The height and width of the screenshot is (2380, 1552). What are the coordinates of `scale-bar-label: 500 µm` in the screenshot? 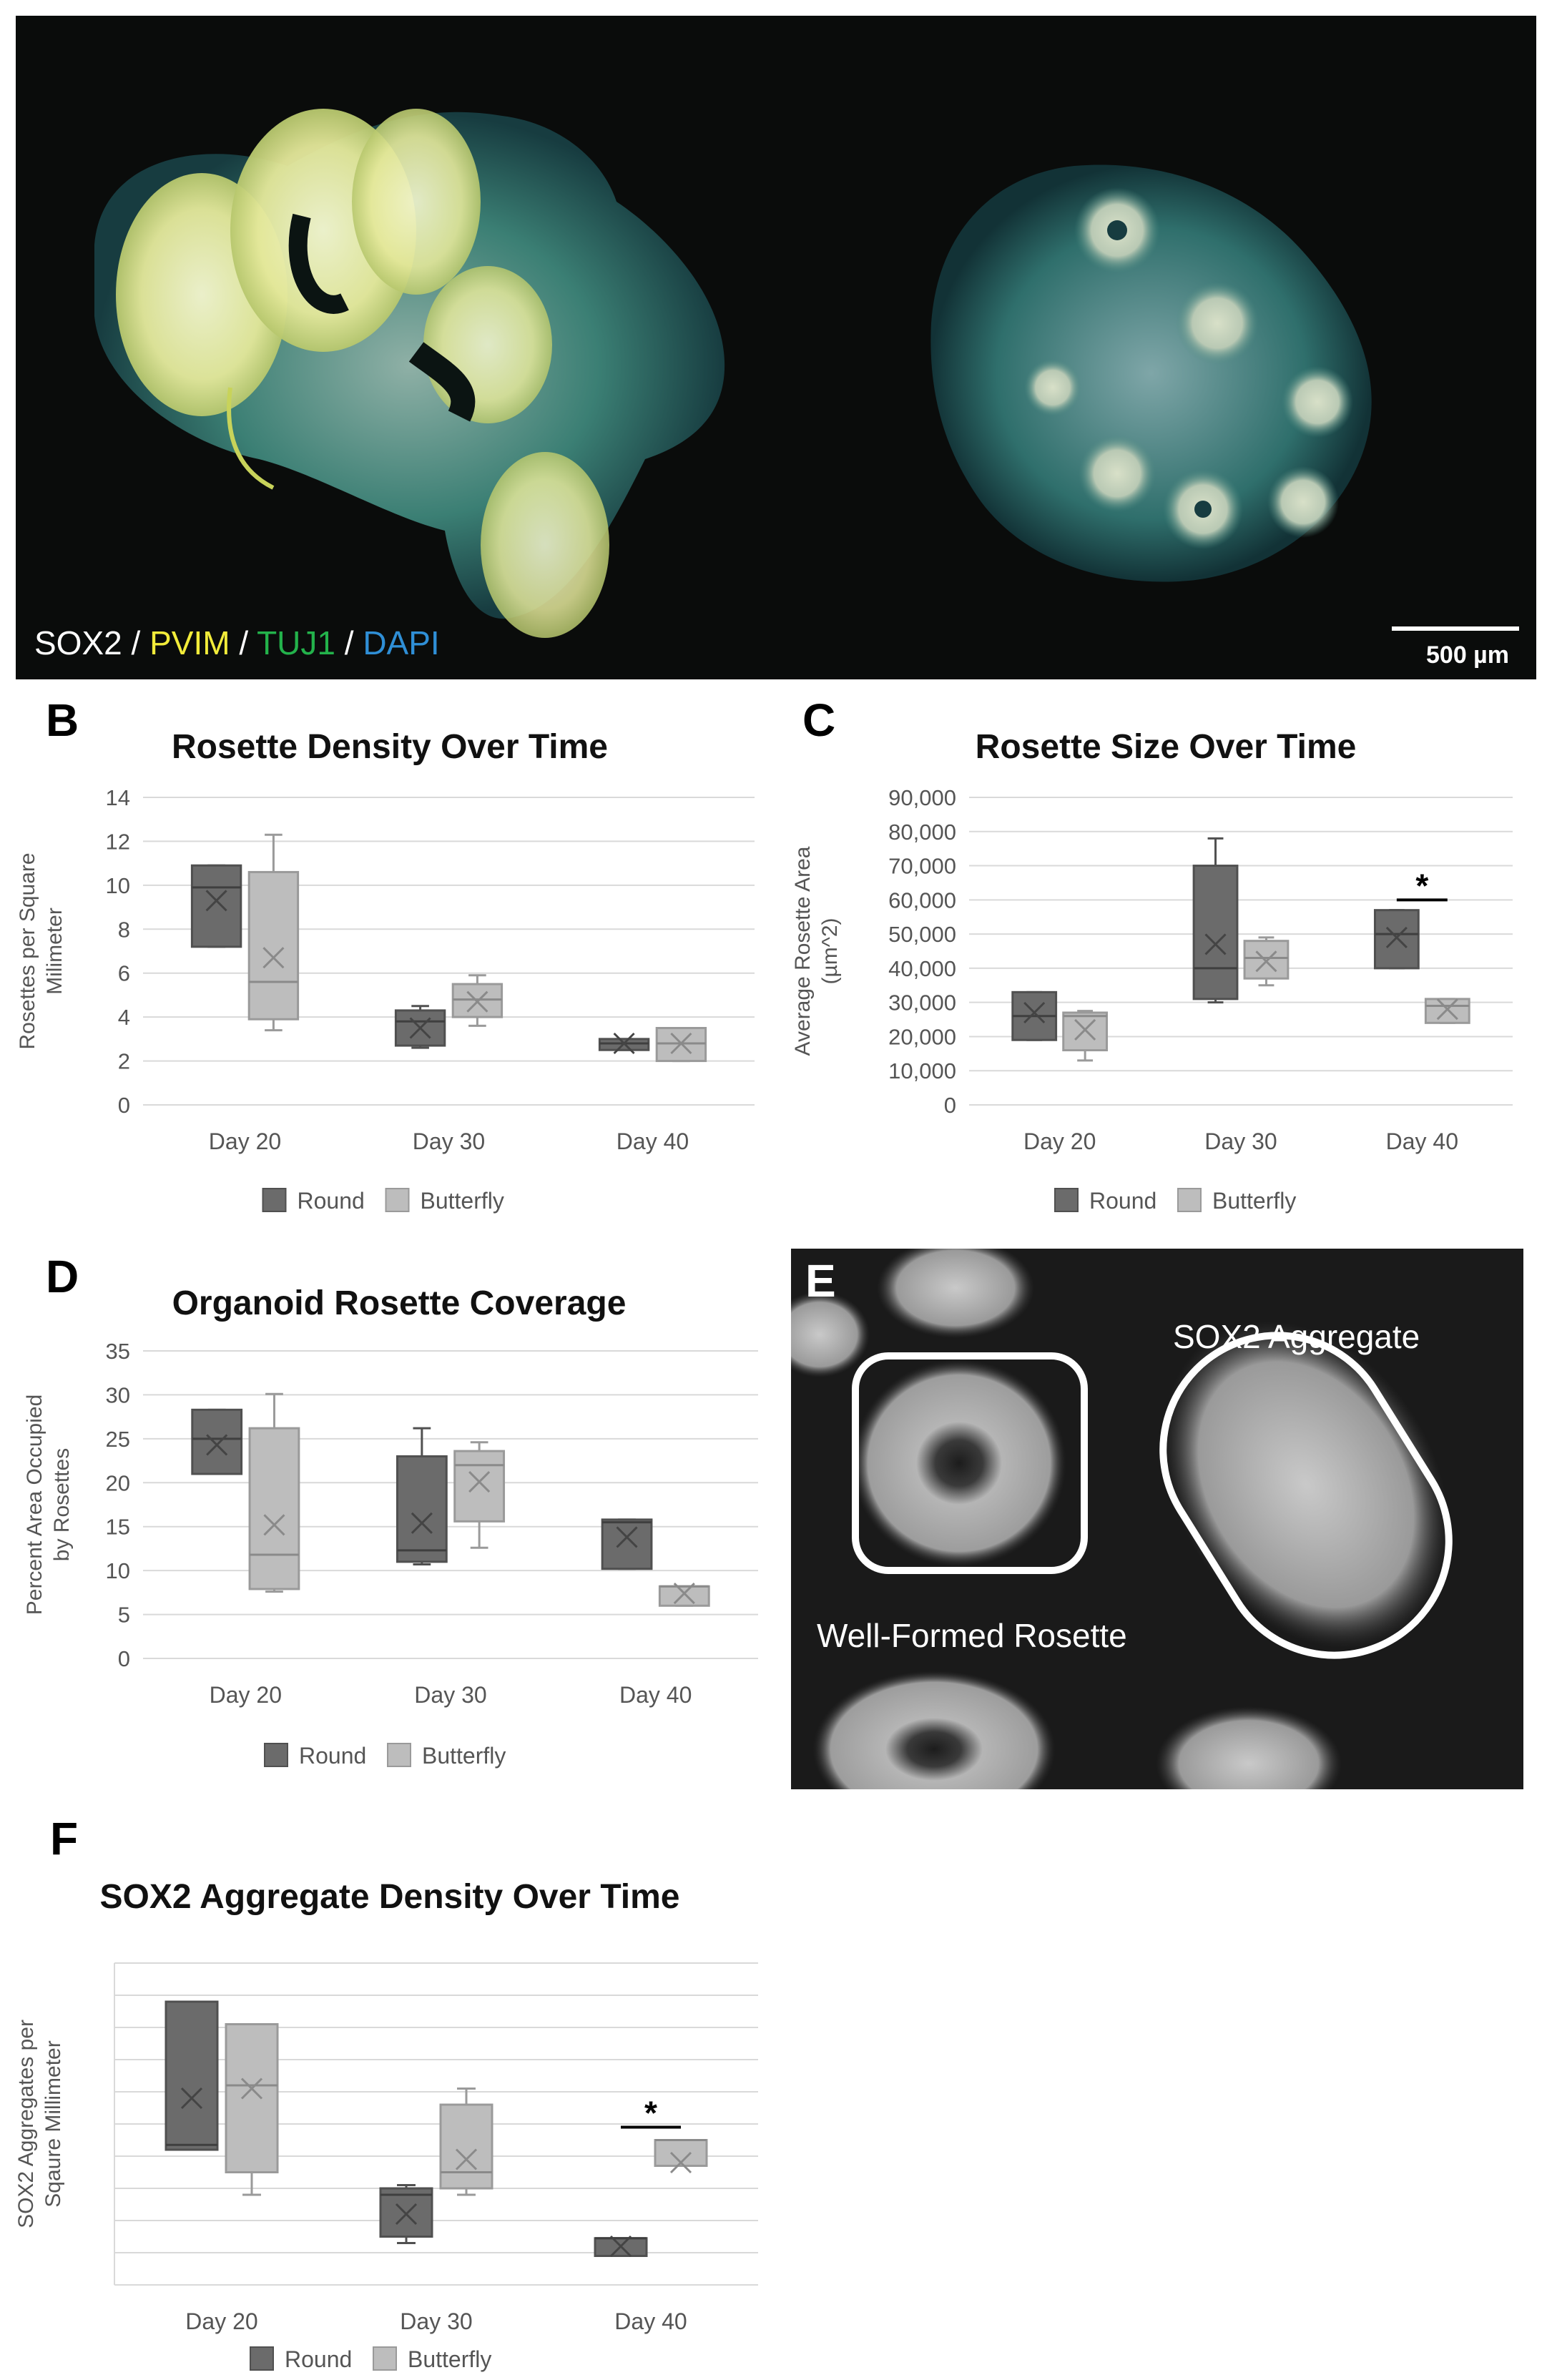 It's located at (1467, 655).